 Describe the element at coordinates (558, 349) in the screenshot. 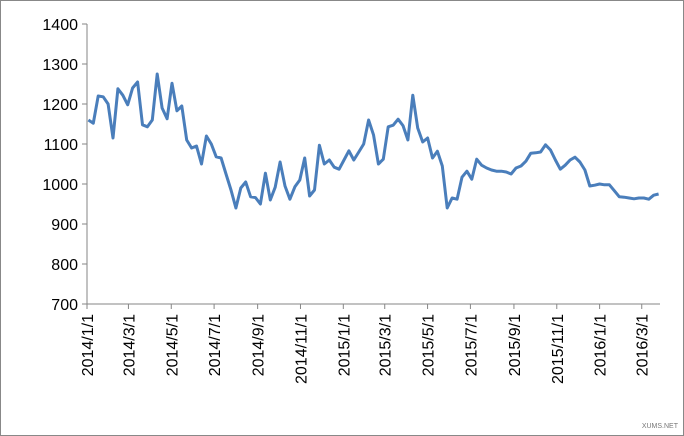

I see `x-tick-label: 2015/11/1` at that location.